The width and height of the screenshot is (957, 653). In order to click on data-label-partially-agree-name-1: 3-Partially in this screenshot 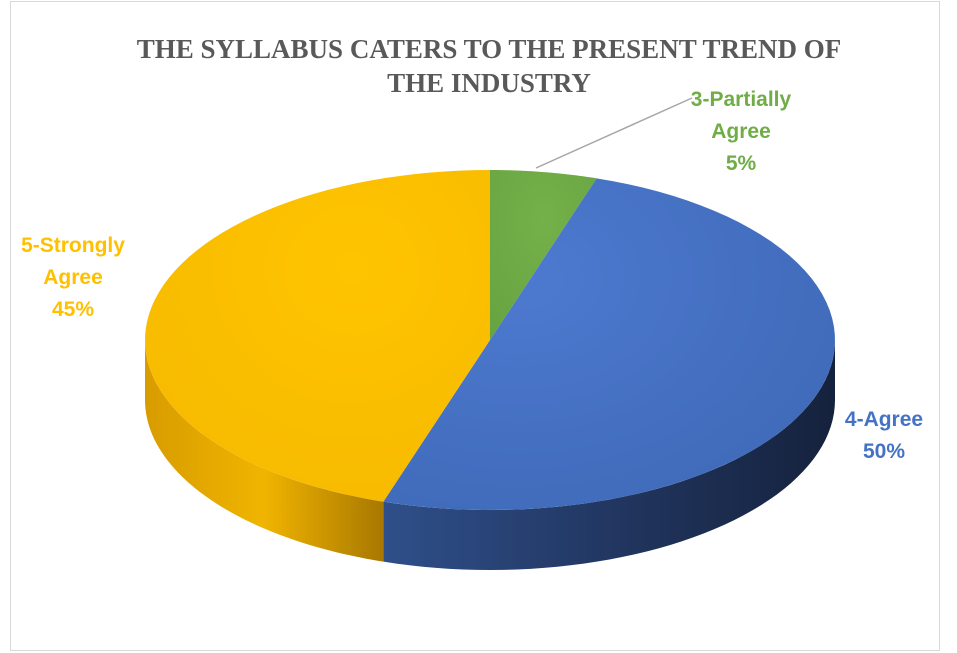, I will do `click(741, 99)`.